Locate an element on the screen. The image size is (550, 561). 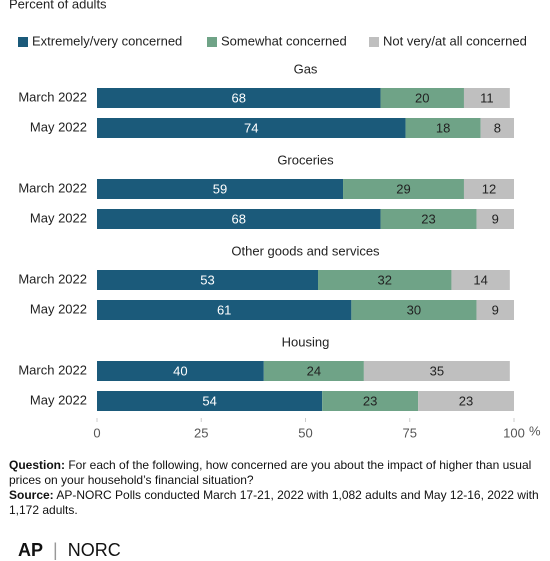
data-label: 20 is located at coordinates (422, 97).